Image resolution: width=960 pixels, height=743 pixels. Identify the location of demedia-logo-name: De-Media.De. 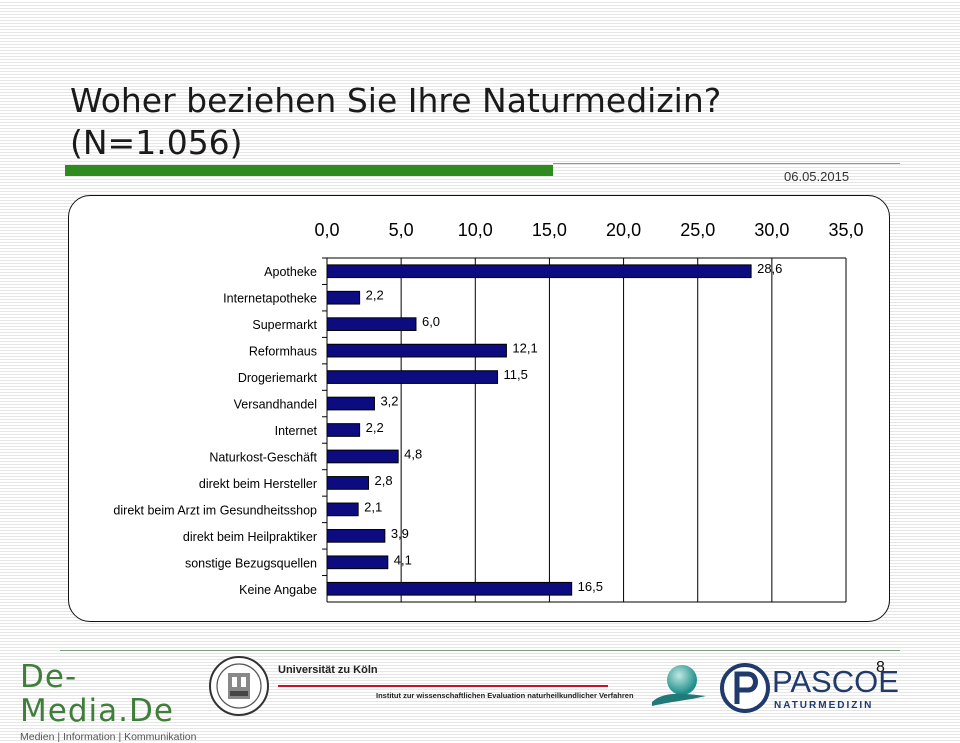
(97, 694).